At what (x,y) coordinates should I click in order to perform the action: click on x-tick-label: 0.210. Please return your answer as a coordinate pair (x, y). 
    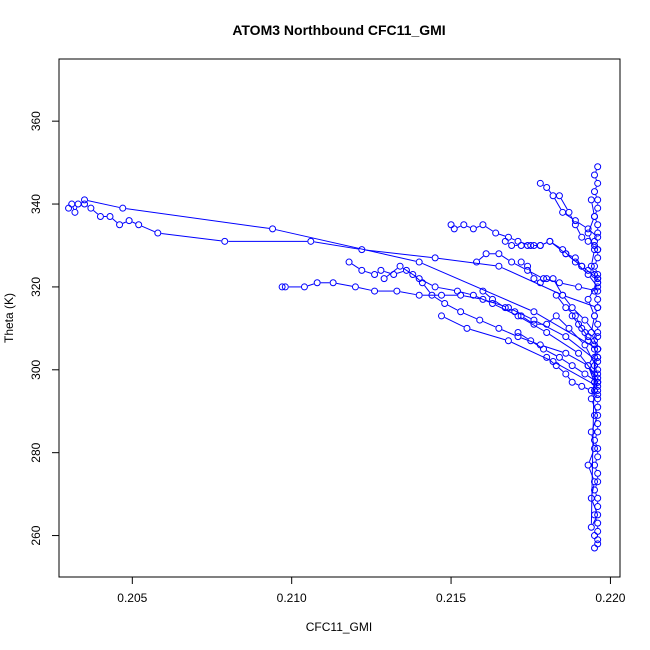
    Looking at the image, I should click on (292, 598).